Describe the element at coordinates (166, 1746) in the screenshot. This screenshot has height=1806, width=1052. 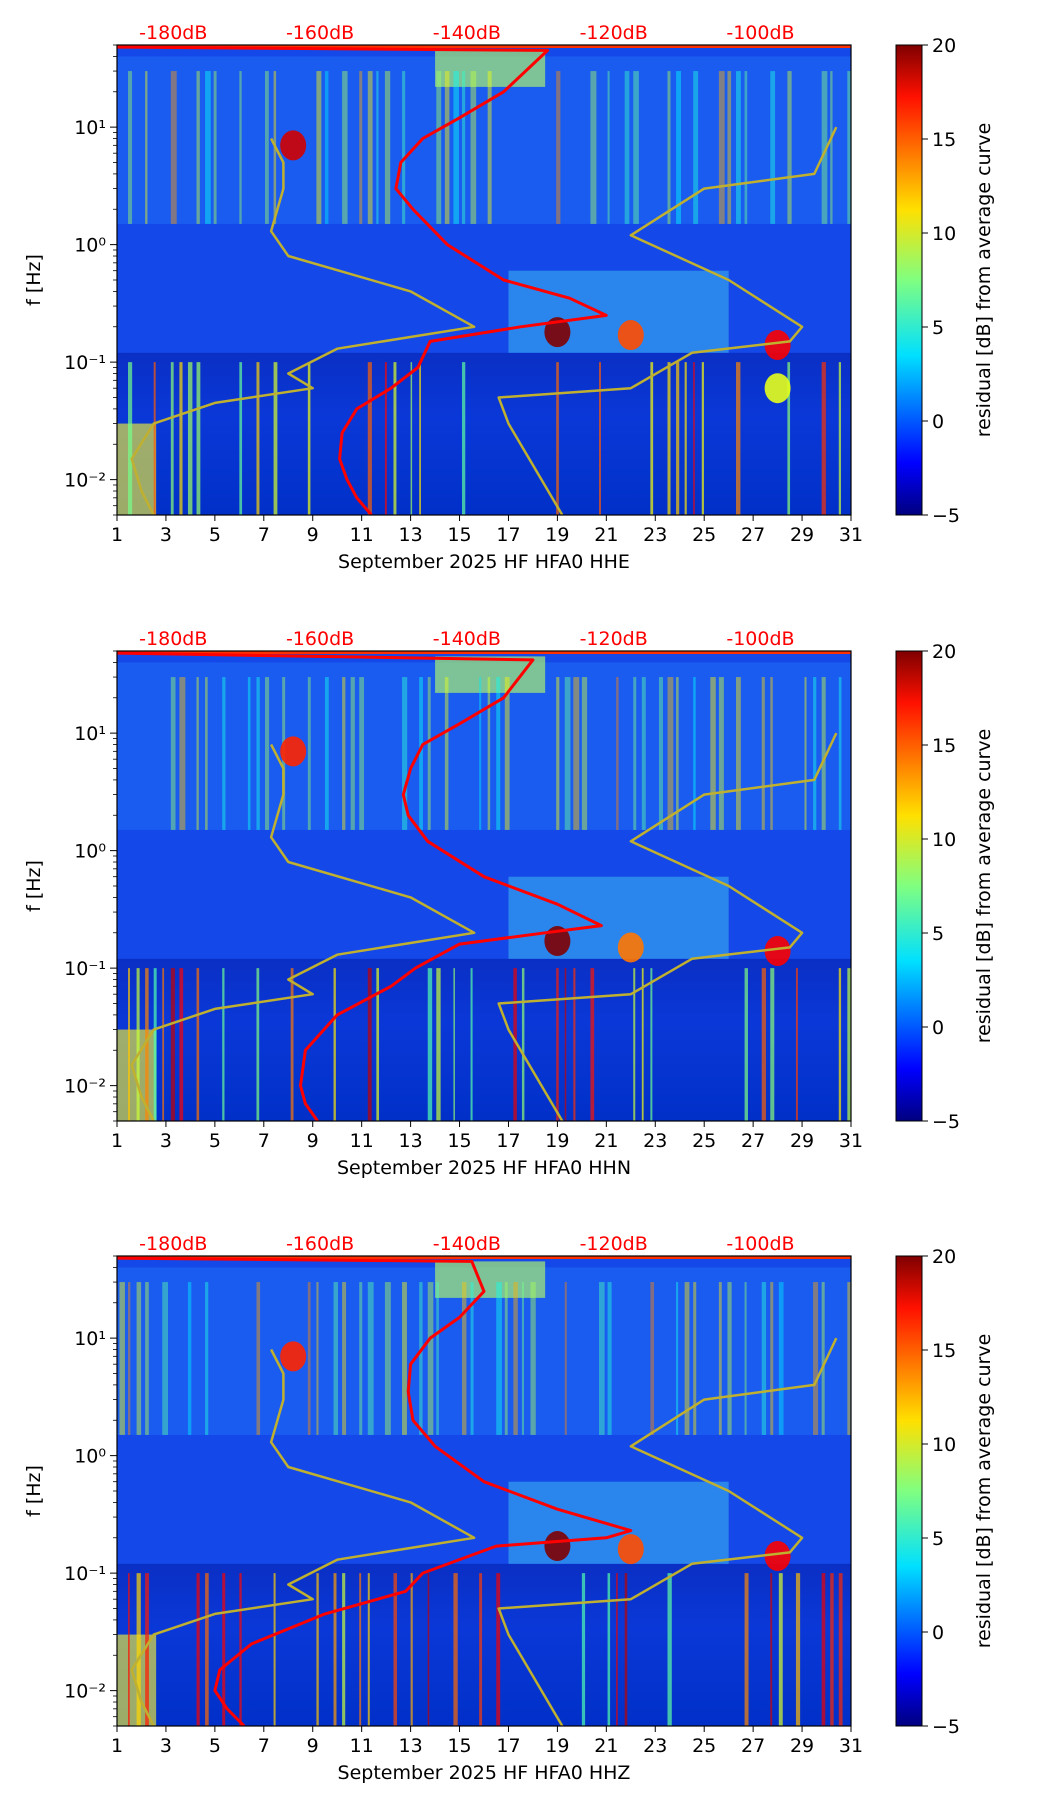
I see `x-tick-label: 3` at that location.